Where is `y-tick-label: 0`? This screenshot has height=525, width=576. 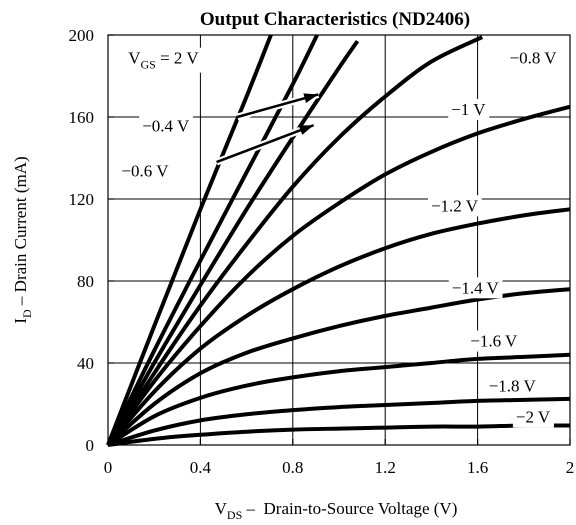
y-tick-label: 0 is located at coordinates (90, 445).